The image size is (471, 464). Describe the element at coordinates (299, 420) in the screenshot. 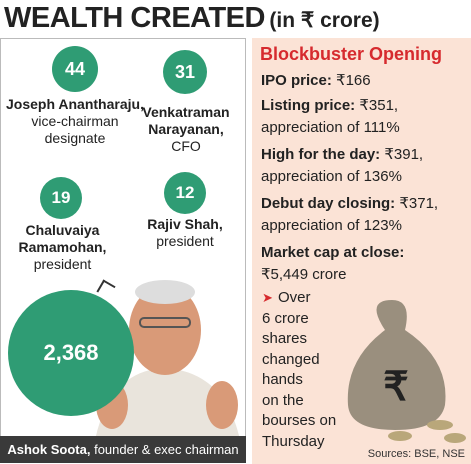

I see `bullet-line: bourses on` at that location.